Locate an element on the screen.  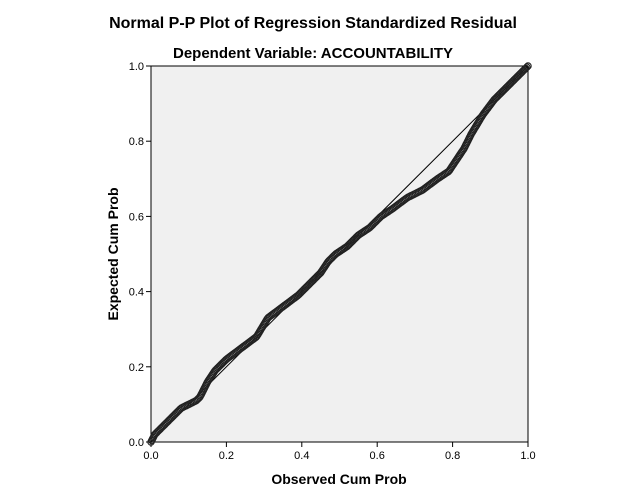
y-tick-label: 1.0 is located at coordinates (136, 67).